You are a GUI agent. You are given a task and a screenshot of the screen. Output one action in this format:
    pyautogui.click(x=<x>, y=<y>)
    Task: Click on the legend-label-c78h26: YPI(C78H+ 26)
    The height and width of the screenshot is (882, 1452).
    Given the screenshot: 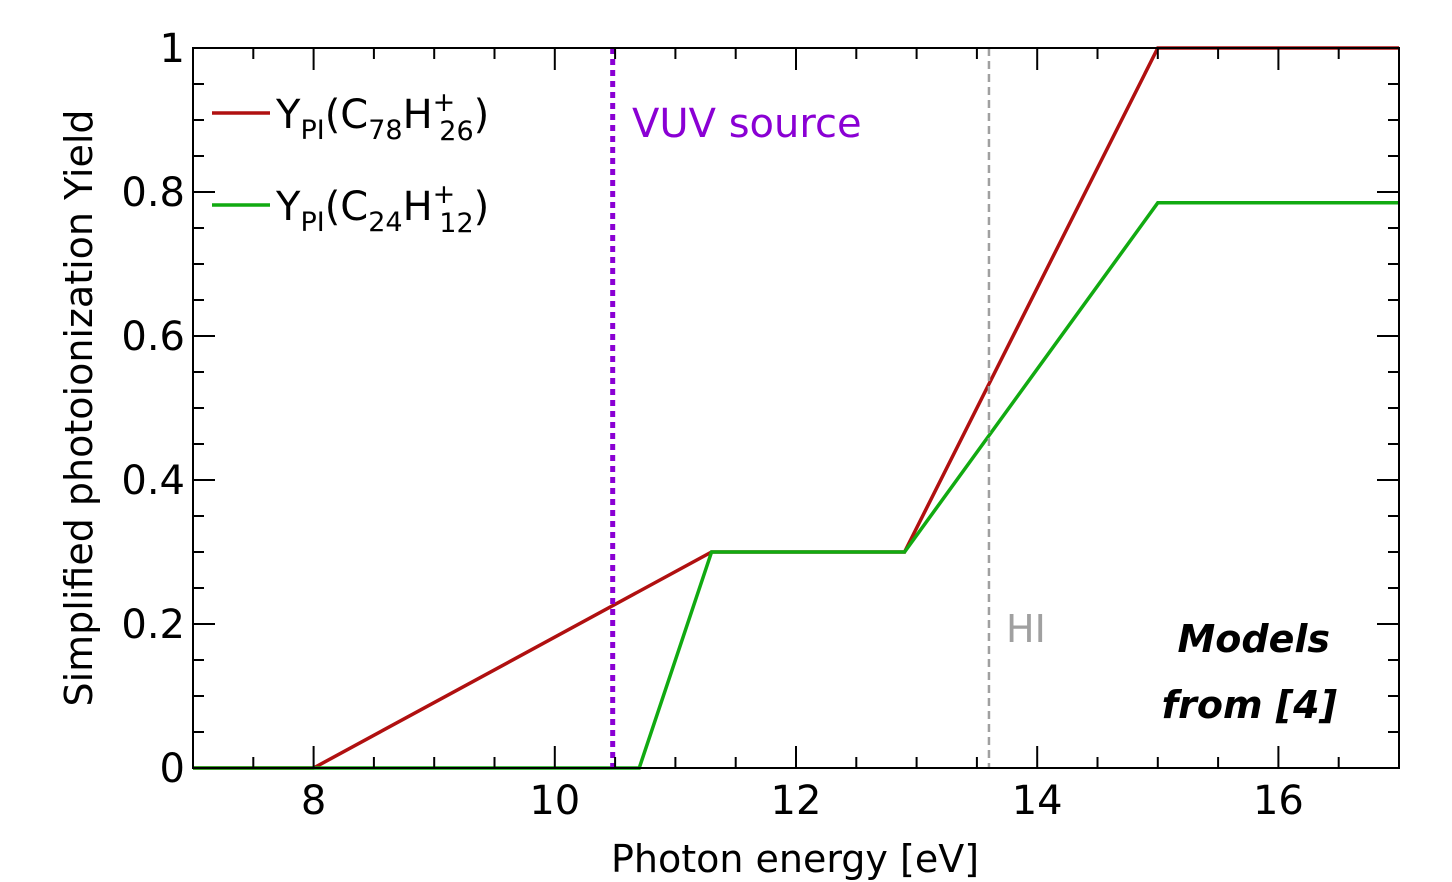 What is the action you would take?
    pyautogui.click(x=382, y=117)
    